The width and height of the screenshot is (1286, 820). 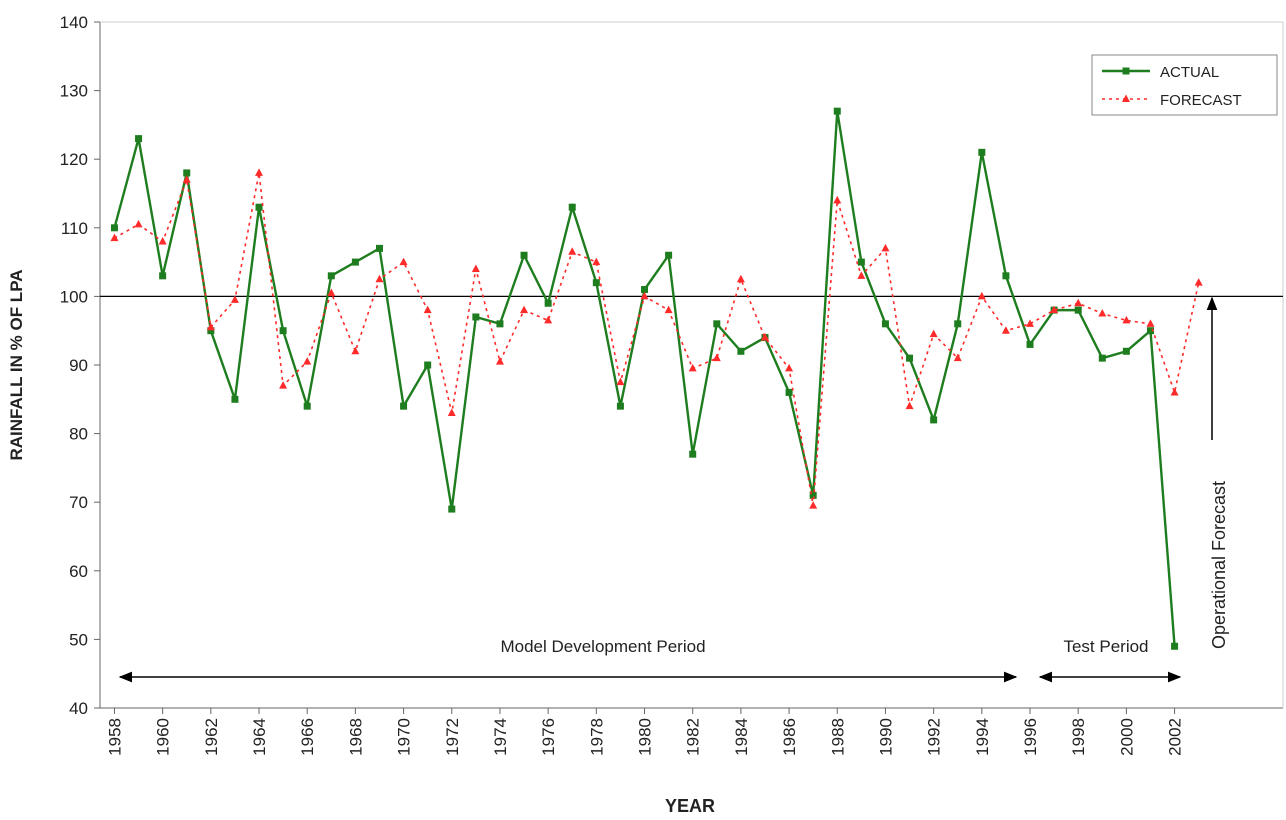 I want to click on x-tick-label: 1986, so click(x=789, y=737).